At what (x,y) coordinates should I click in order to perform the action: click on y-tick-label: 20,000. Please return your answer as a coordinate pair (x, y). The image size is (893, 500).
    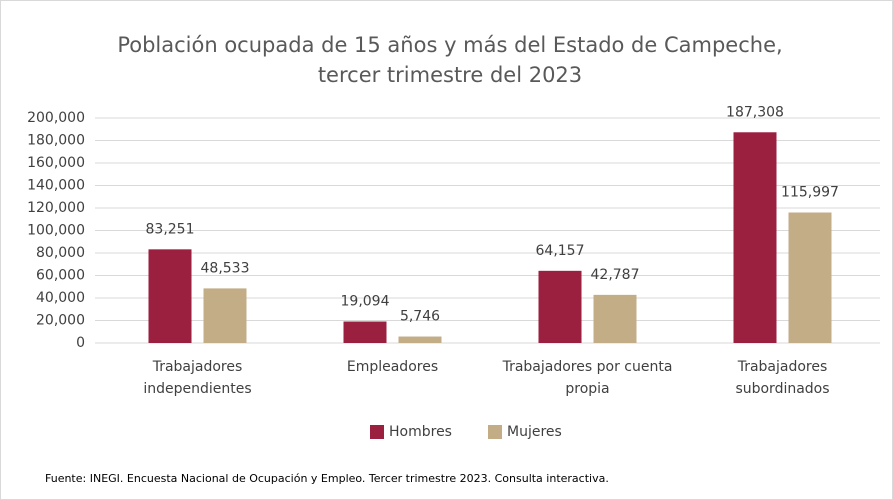
    Looking at the image, I should click on (60, 321).